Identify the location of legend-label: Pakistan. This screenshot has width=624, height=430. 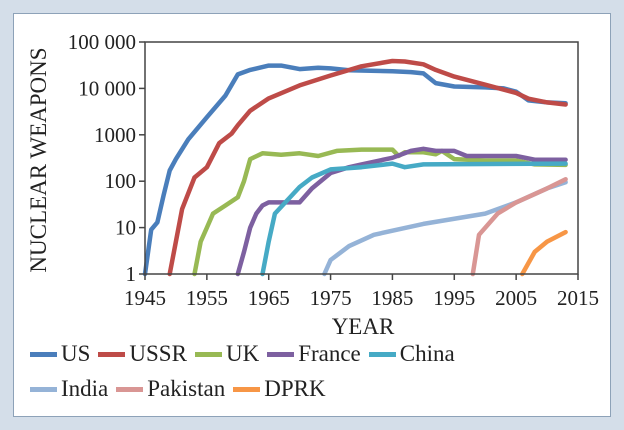
(186, 388).